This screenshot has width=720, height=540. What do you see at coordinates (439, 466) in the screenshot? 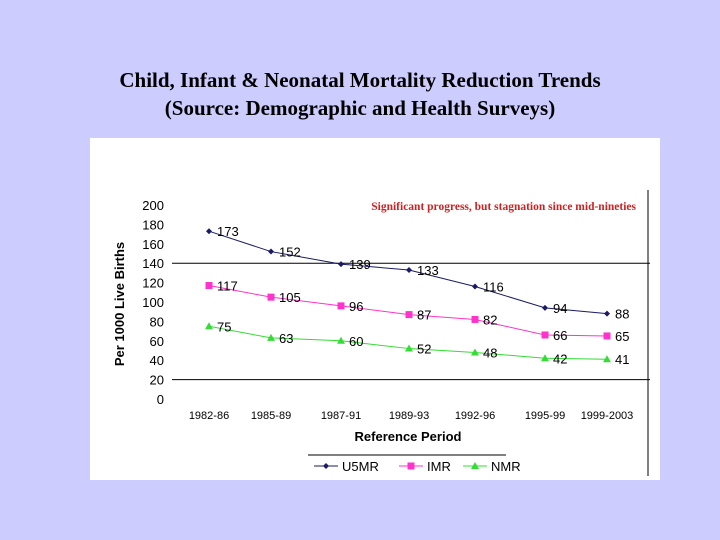
I see `legend-label: IMR` at bounding box center [439, 466].